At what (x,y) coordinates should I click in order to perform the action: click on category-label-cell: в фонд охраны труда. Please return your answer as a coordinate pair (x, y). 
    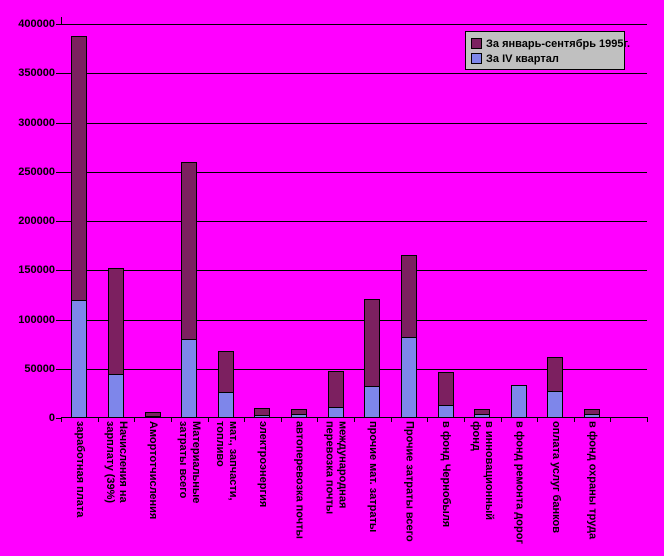
    Looking at the image, I should click on (592, 488).